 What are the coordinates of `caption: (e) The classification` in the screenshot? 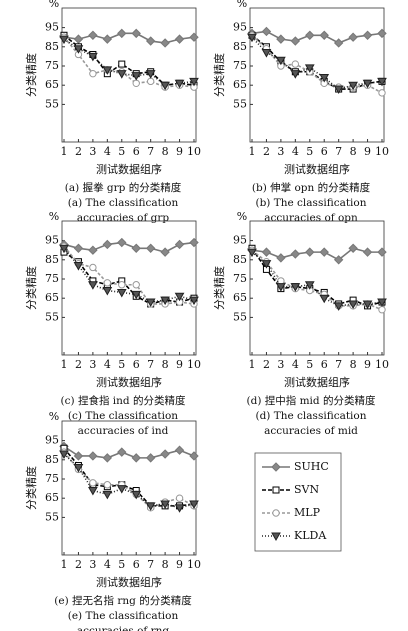 It's located at (123, 616).